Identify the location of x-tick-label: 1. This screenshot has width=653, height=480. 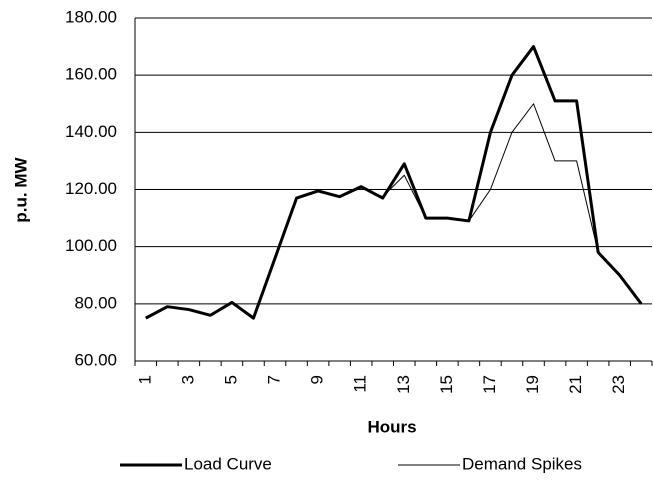
(144, 379).